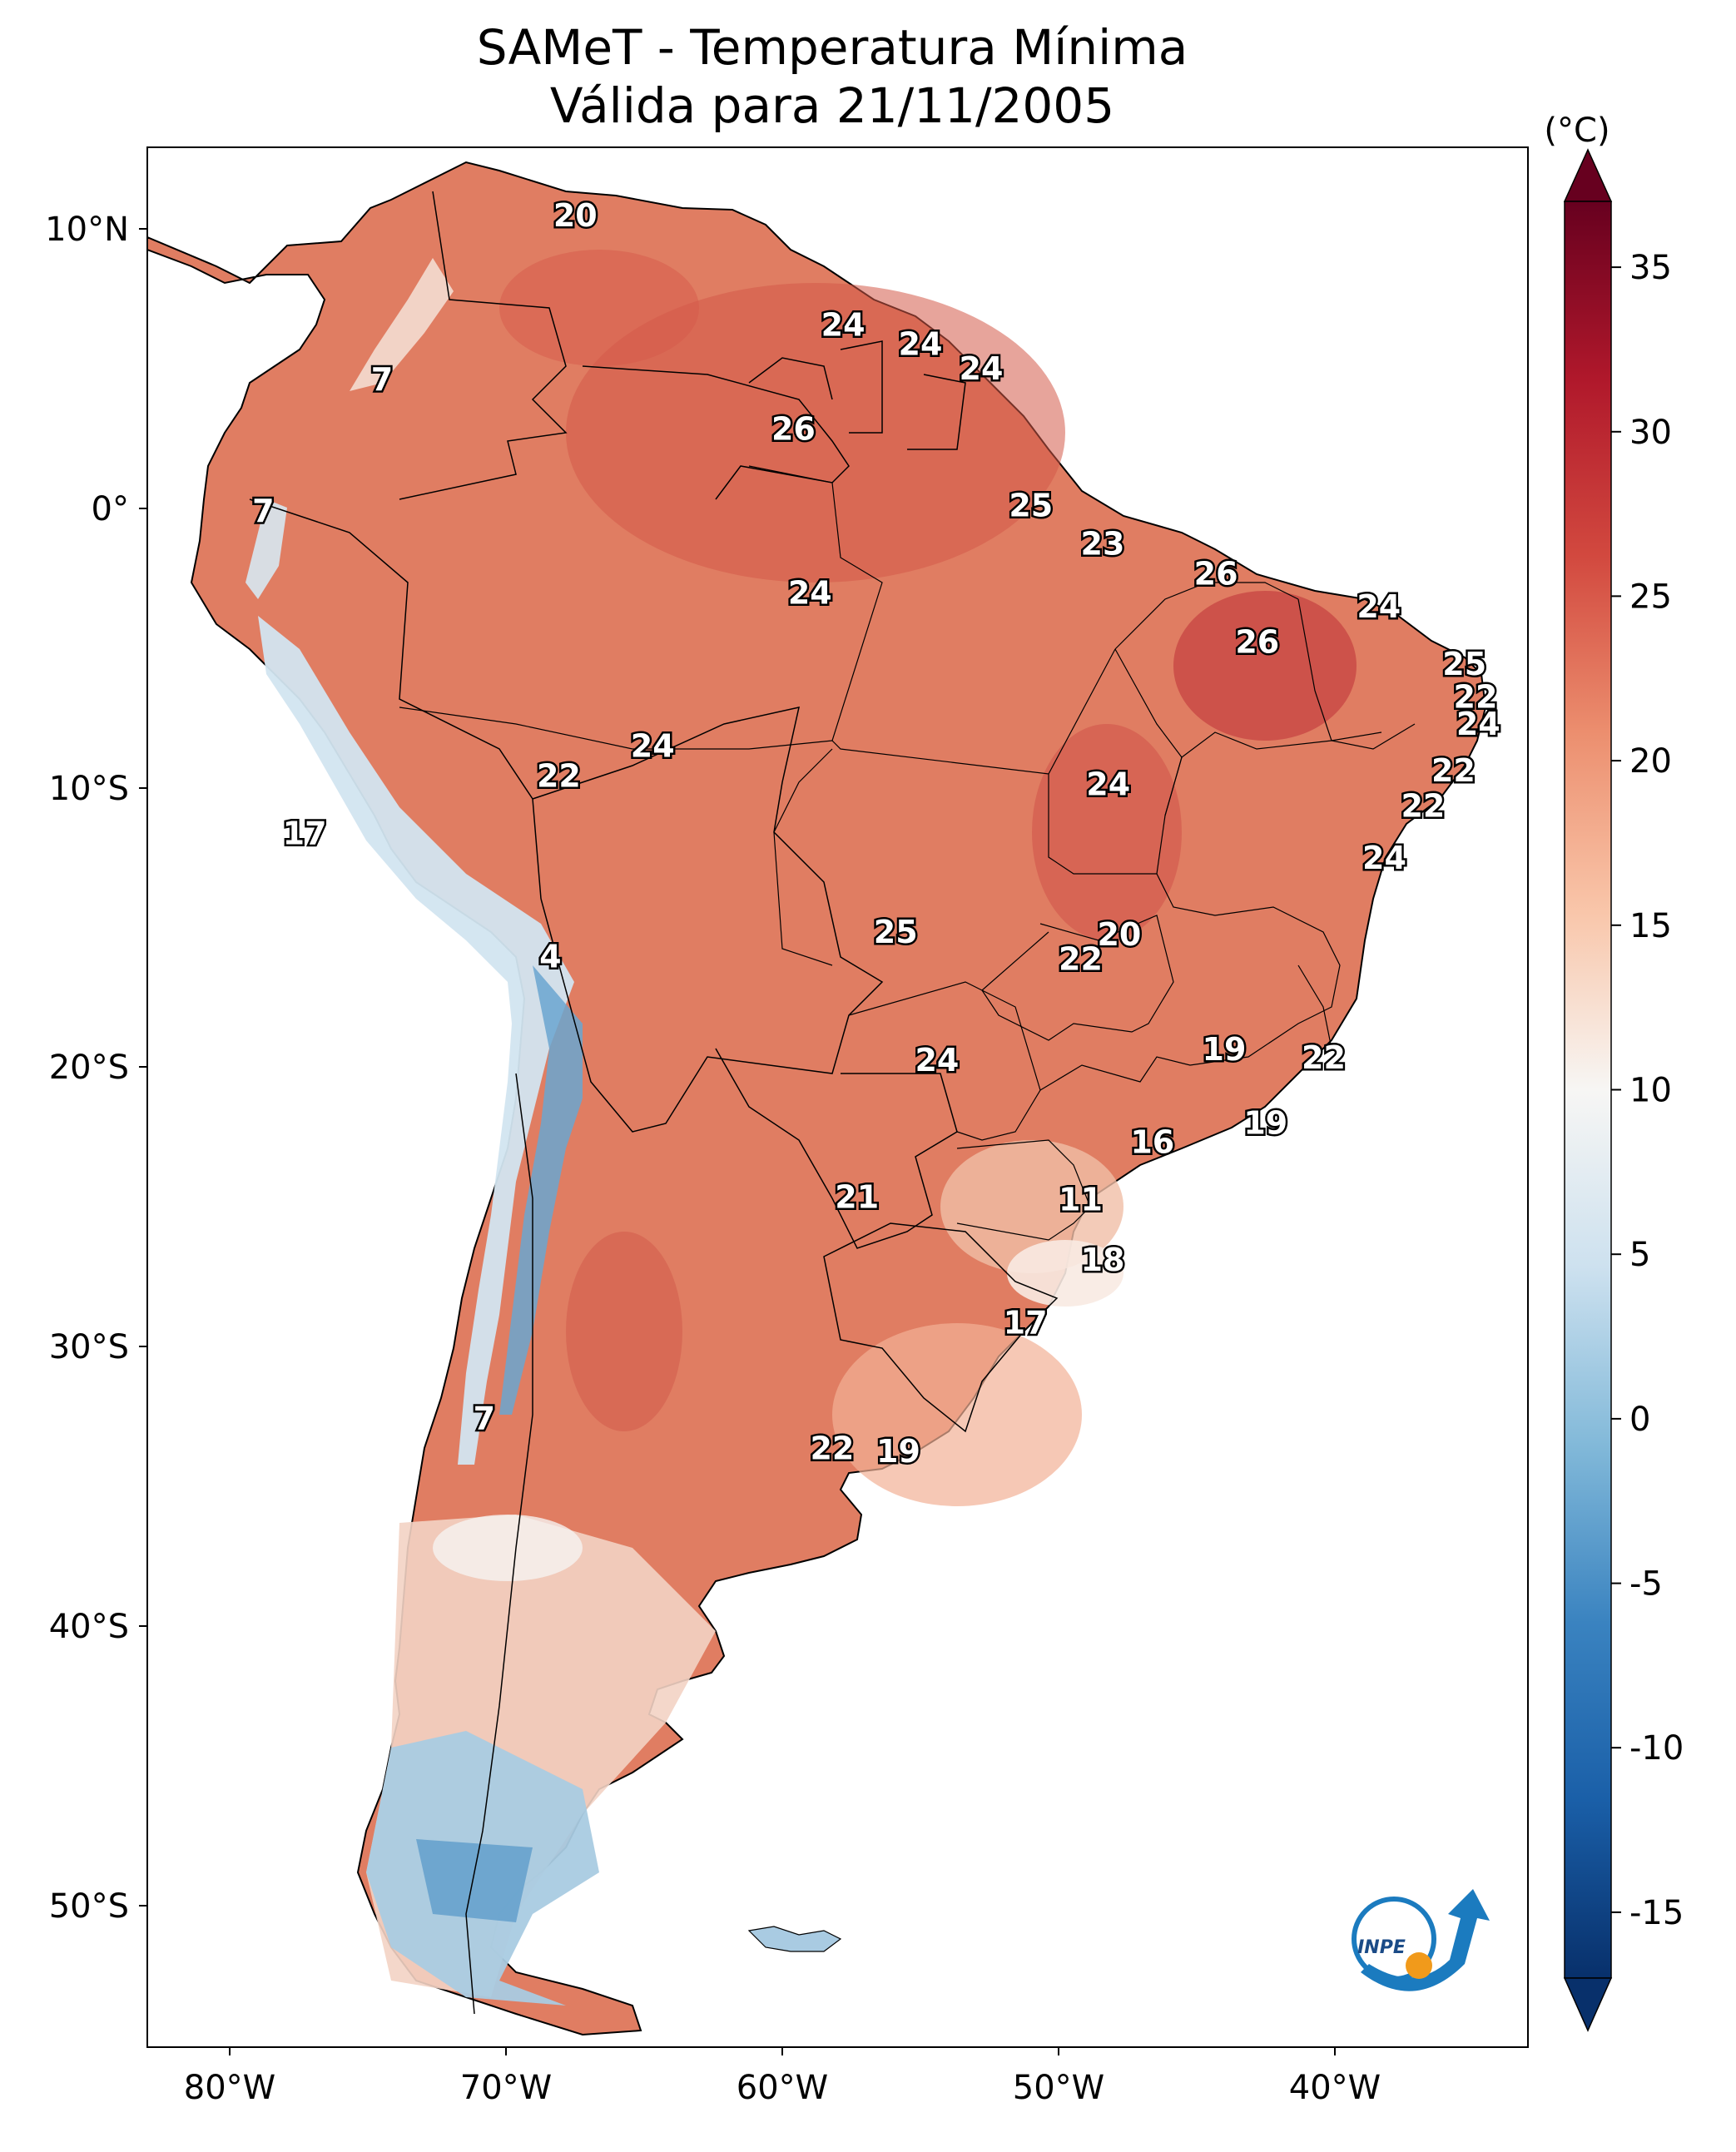 This screenshot has height=2152, width=1736. Describe the element at coordinates (1588, 1090) in the screenshot. I see `colorbar-bar` at that location.